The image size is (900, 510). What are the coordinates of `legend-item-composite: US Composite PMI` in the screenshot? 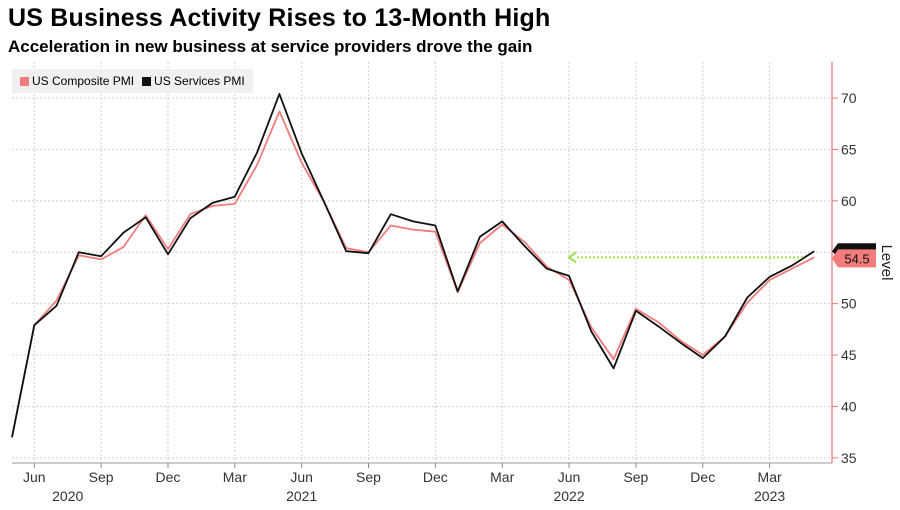 It's located at (77, 81).